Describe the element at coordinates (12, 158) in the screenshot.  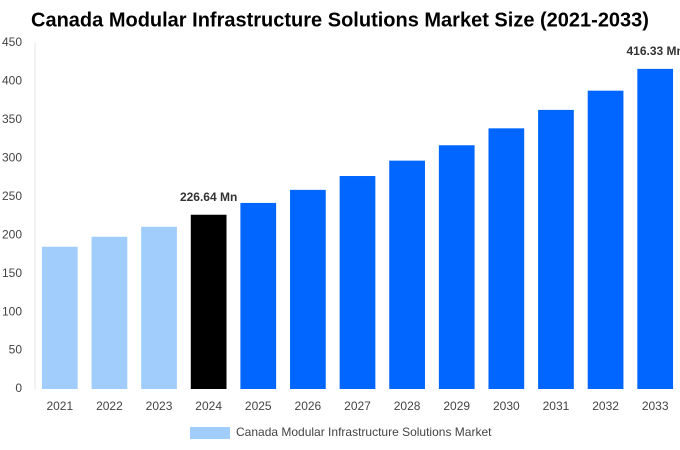
I see `y-tick-label: 300` at that location.